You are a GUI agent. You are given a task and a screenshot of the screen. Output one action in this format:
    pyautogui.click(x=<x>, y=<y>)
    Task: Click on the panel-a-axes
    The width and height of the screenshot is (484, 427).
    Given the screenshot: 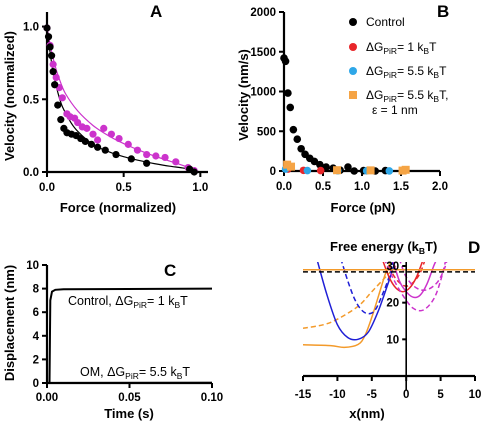 What is the action you would take?
    pyautogui.click(x=126, y=93)
    